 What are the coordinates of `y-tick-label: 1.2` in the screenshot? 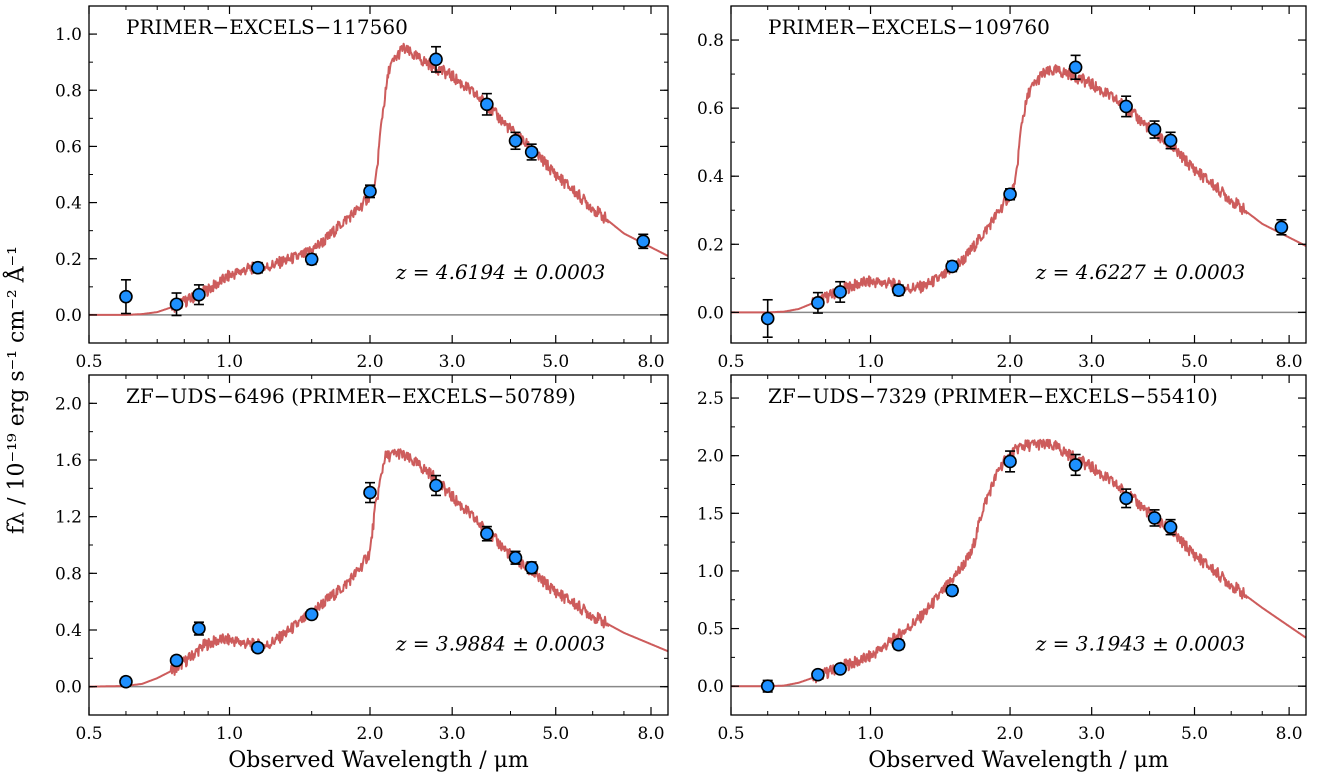 It's located at (68, 518).